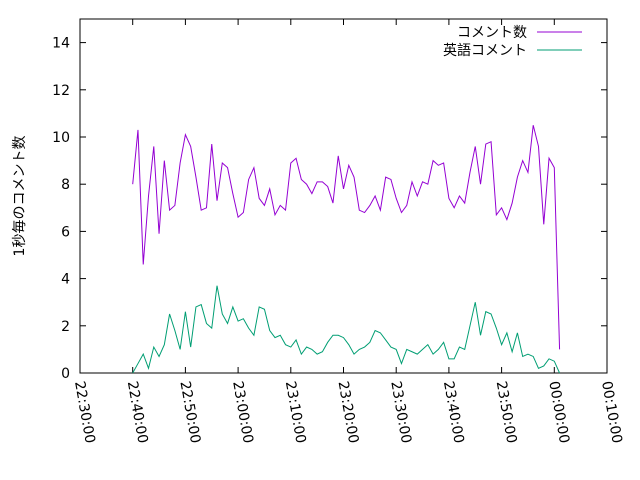 The image size is (640, 480). What do you see at coordinates (65, 327) in the screenshot?
I see `y-tick-label: 2` at bounding box center [65, 327].